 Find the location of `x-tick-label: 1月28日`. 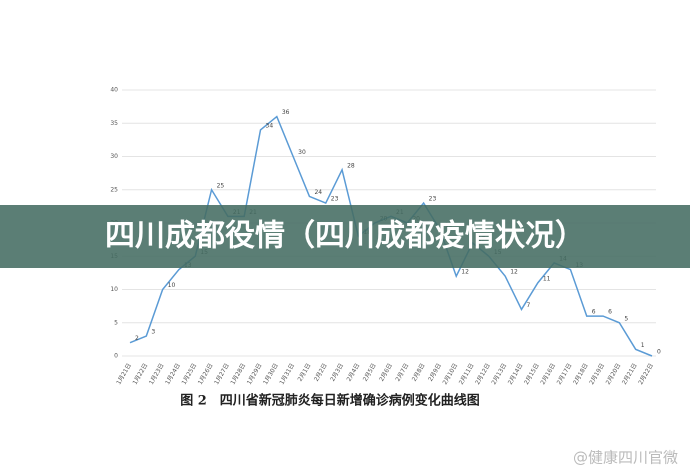

x-tick-label: 1月28日 is located at coordinates (238, 374).